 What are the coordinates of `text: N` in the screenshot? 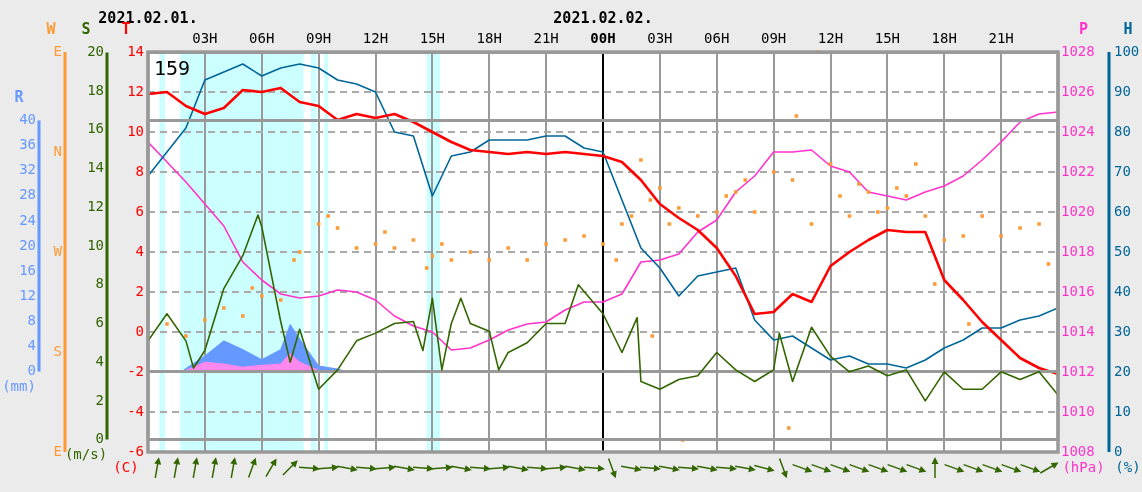 It's located at (57, 150).